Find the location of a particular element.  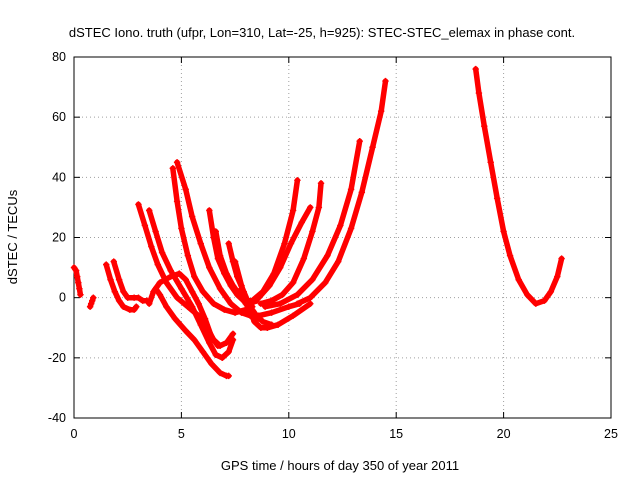

x-tick-label: 0 is located at coordinates (74, 434).